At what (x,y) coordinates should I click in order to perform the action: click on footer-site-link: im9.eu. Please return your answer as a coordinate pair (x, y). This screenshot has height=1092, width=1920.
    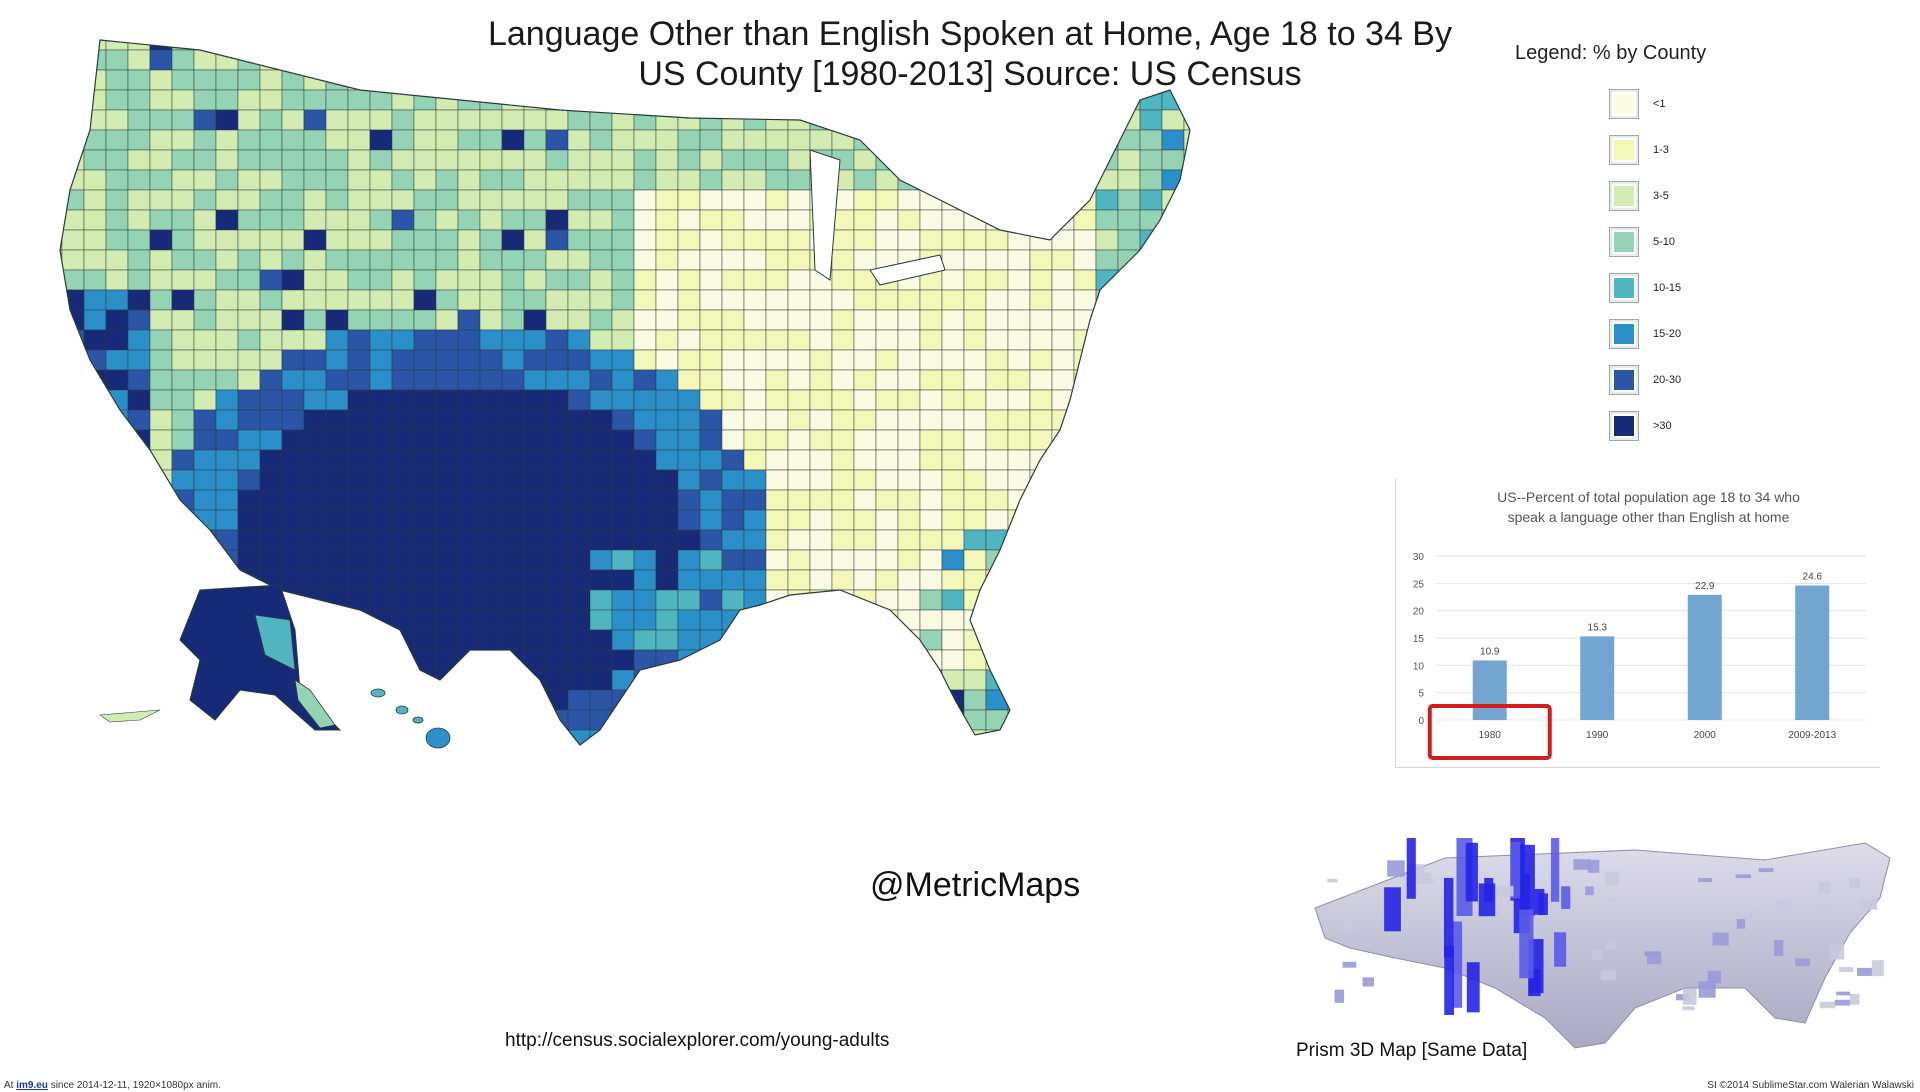
    Looking at the image, I should click on (32, 1085).